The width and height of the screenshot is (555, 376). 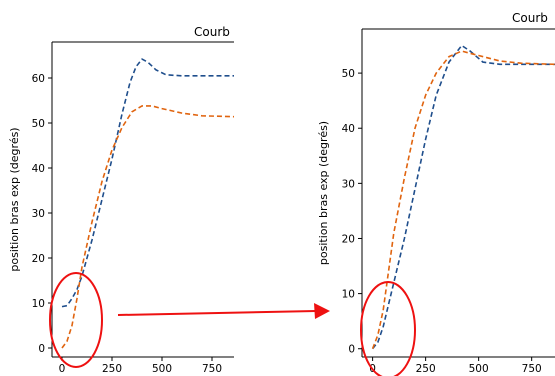 What do you see at coordinates (322, 311) in the screenshot?
I see `arrow-head-icon` at bounding box center [322, 311].